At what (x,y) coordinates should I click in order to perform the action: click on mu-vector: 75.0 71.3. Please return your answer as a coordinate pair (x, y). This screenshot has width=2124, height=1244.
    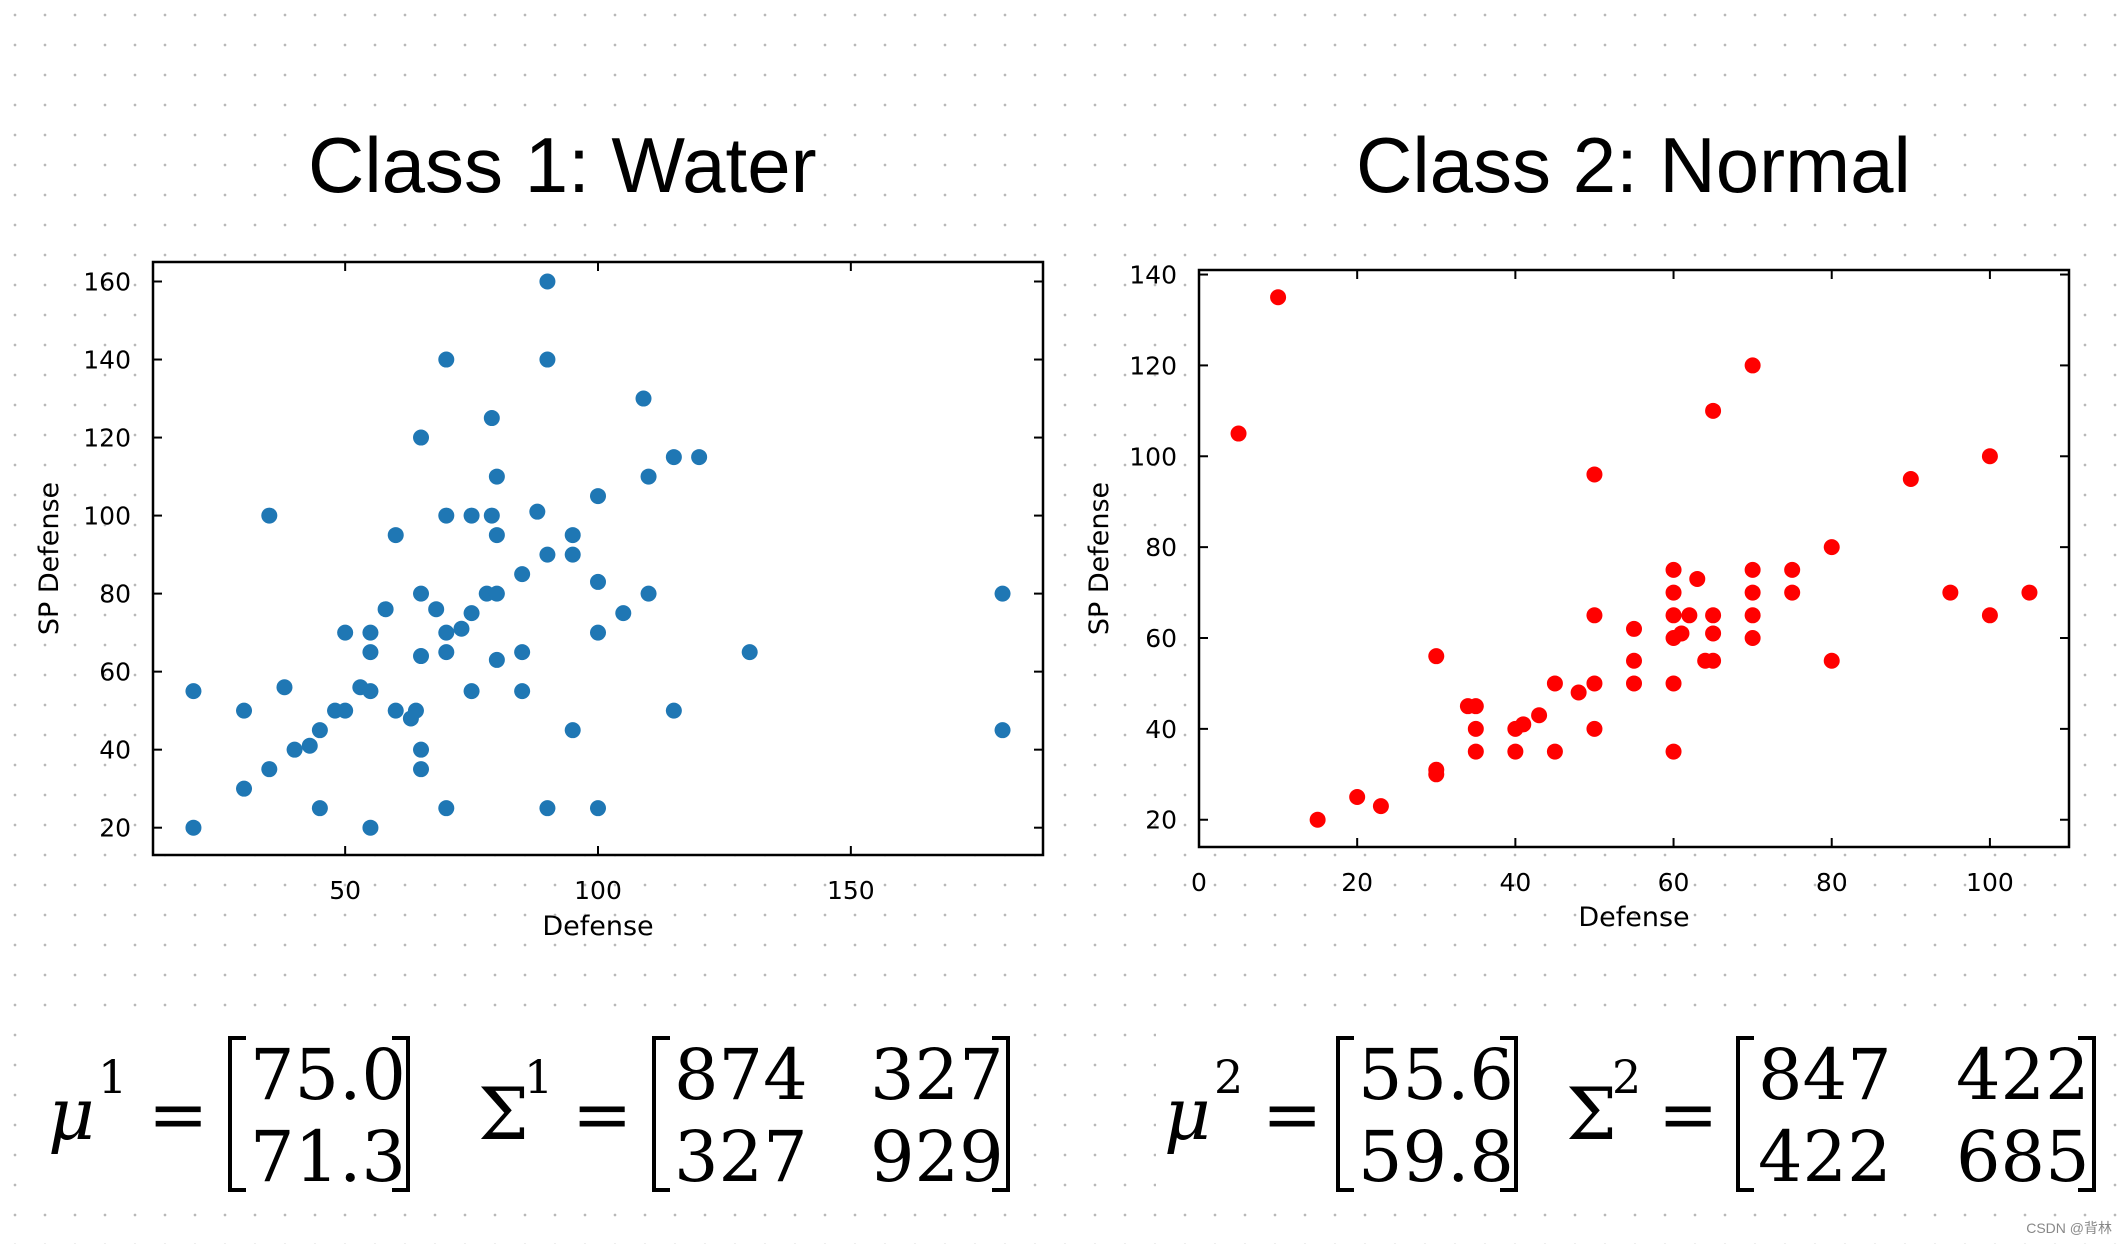
    Looking at the image, I should click on (319, 1114).